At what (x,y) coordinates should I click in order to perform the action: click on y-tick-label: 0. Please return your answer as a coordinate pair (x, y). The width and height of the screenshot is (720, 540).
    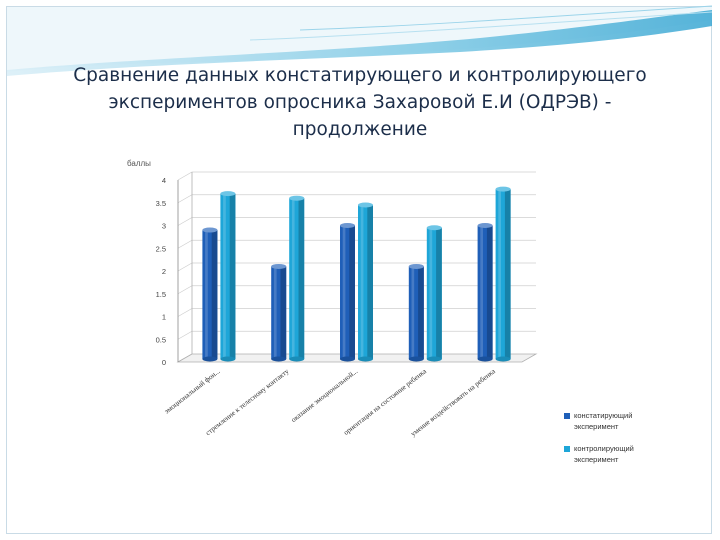
    Looking at the image, I should click on (164, 362).